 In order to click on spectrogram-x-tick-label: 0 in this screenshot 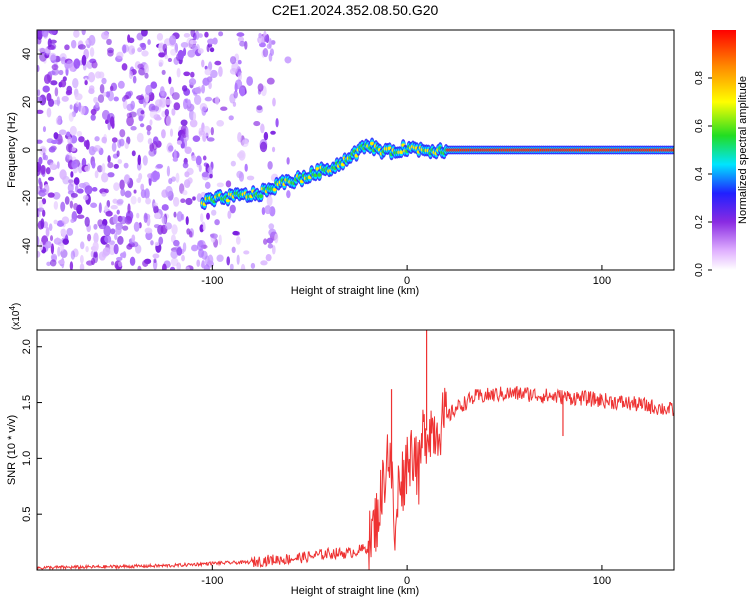, I will do `click(407, 281)`.